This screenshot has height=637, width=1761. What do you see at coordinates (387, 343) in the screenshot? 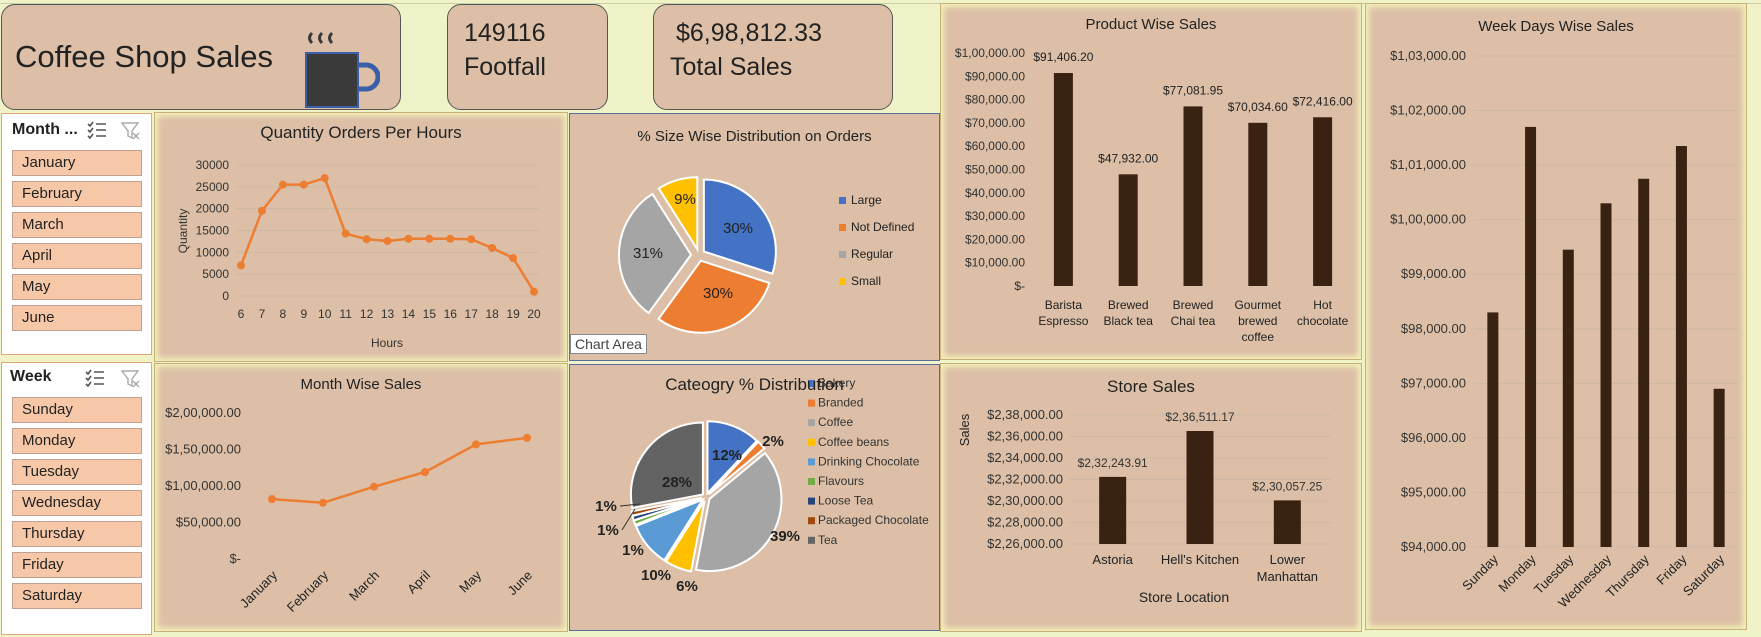
I see `x-axis-title: Hours` at bounding box center [387, 343].